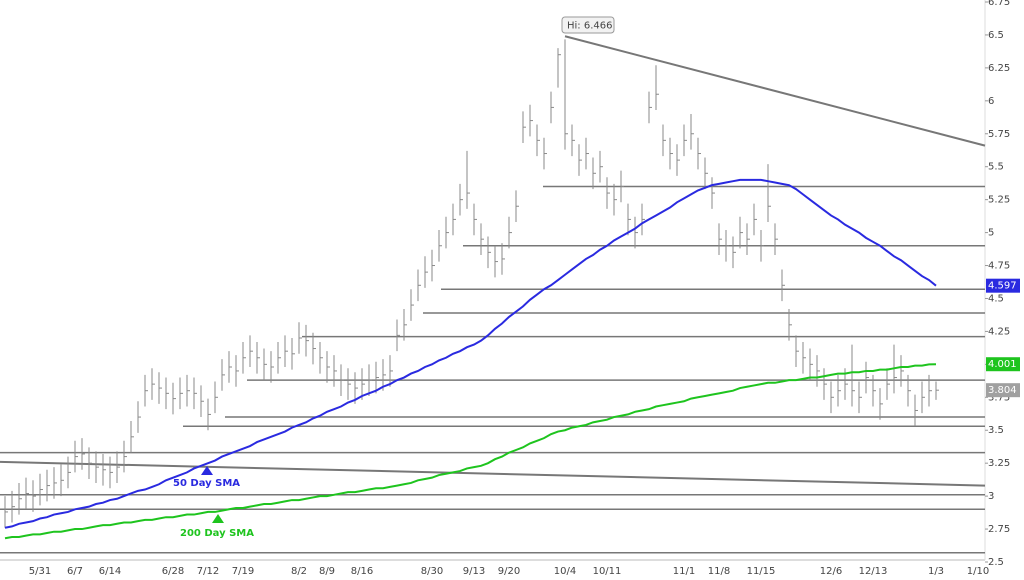  Describe the element at coordinates (208, 571) in the screenshot. I see `x-tick-label: 7/12` at that location.